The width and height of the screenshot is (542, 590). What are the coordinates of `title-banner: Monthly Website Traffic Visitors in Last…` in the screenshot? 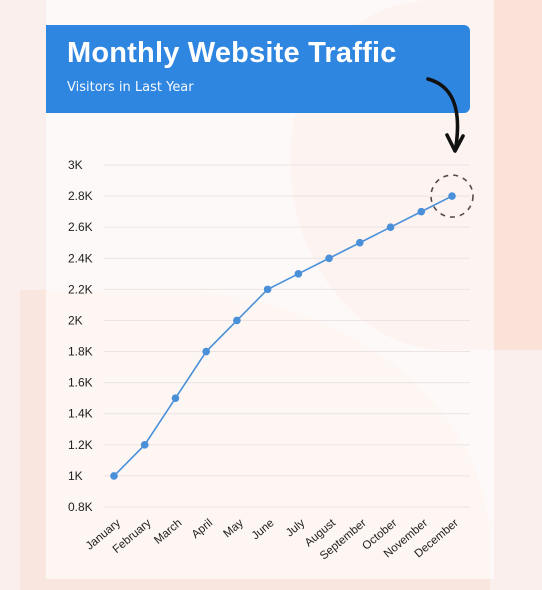 It's located at (258, 69).